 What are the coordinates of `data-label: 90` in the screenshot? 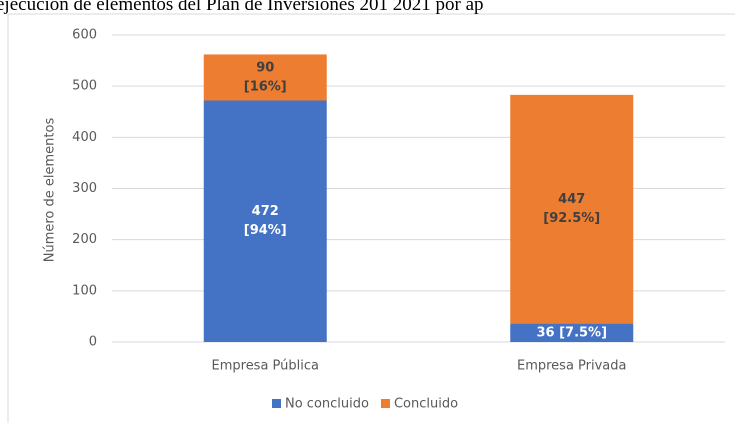 It's located at (265, 67).